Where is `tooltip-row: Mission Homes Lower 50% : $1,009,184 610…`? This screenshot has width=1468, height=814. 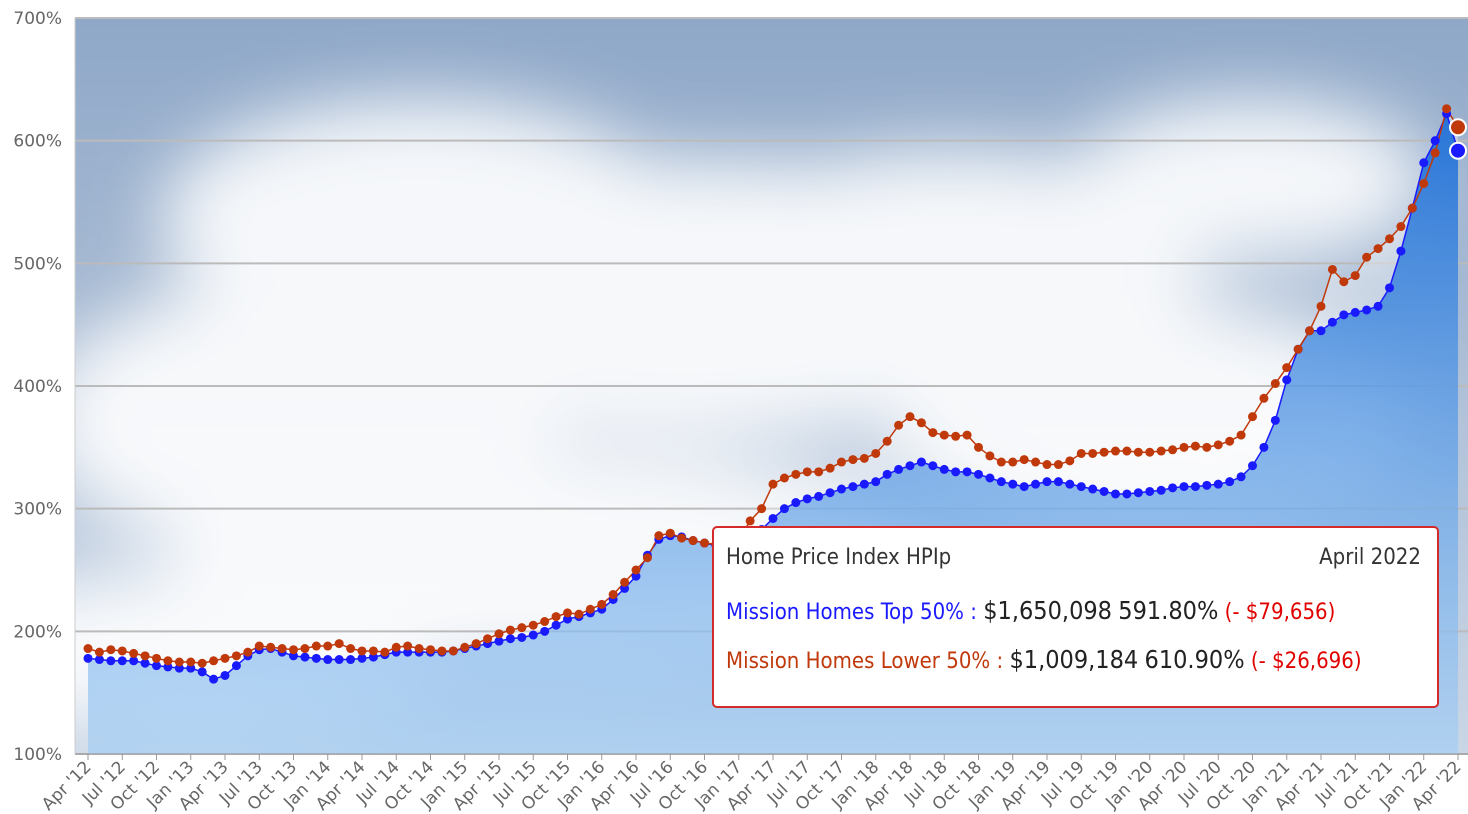
tooltip-row: Mission Homes Lower 50% : $1,009,184 610… is located at coordinates (1044, 659).